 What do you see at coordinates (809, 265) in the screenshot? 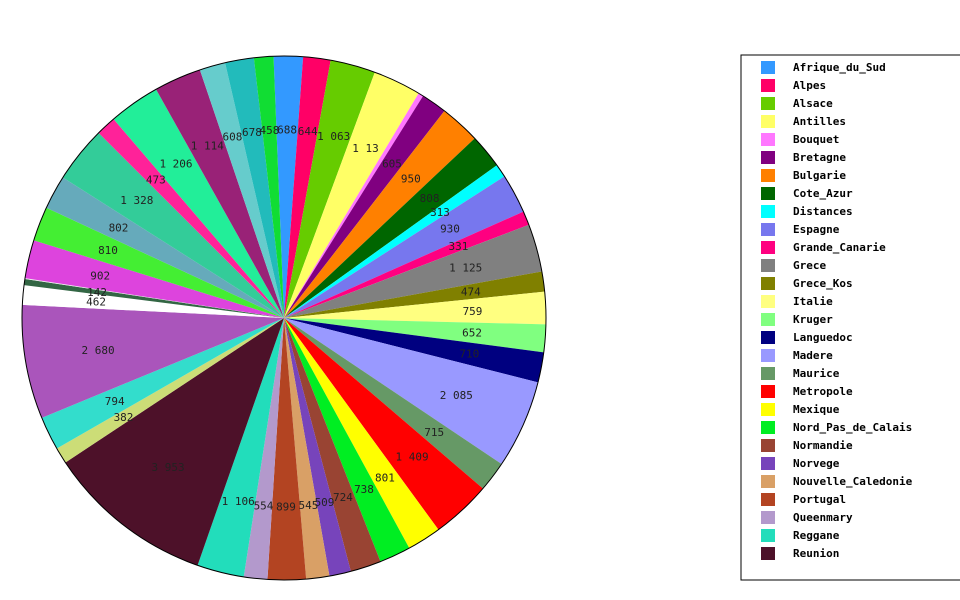
I see `legend-label: Grece` at bounding box center [809, 265].